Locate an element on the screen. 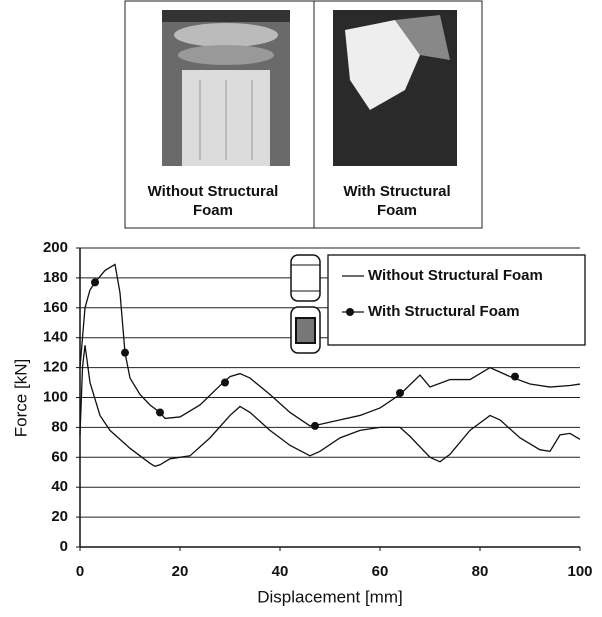 The height and width of the screenshot is (617, 602). legend-label: With Structural Foam is located at coordinates (444, 311).